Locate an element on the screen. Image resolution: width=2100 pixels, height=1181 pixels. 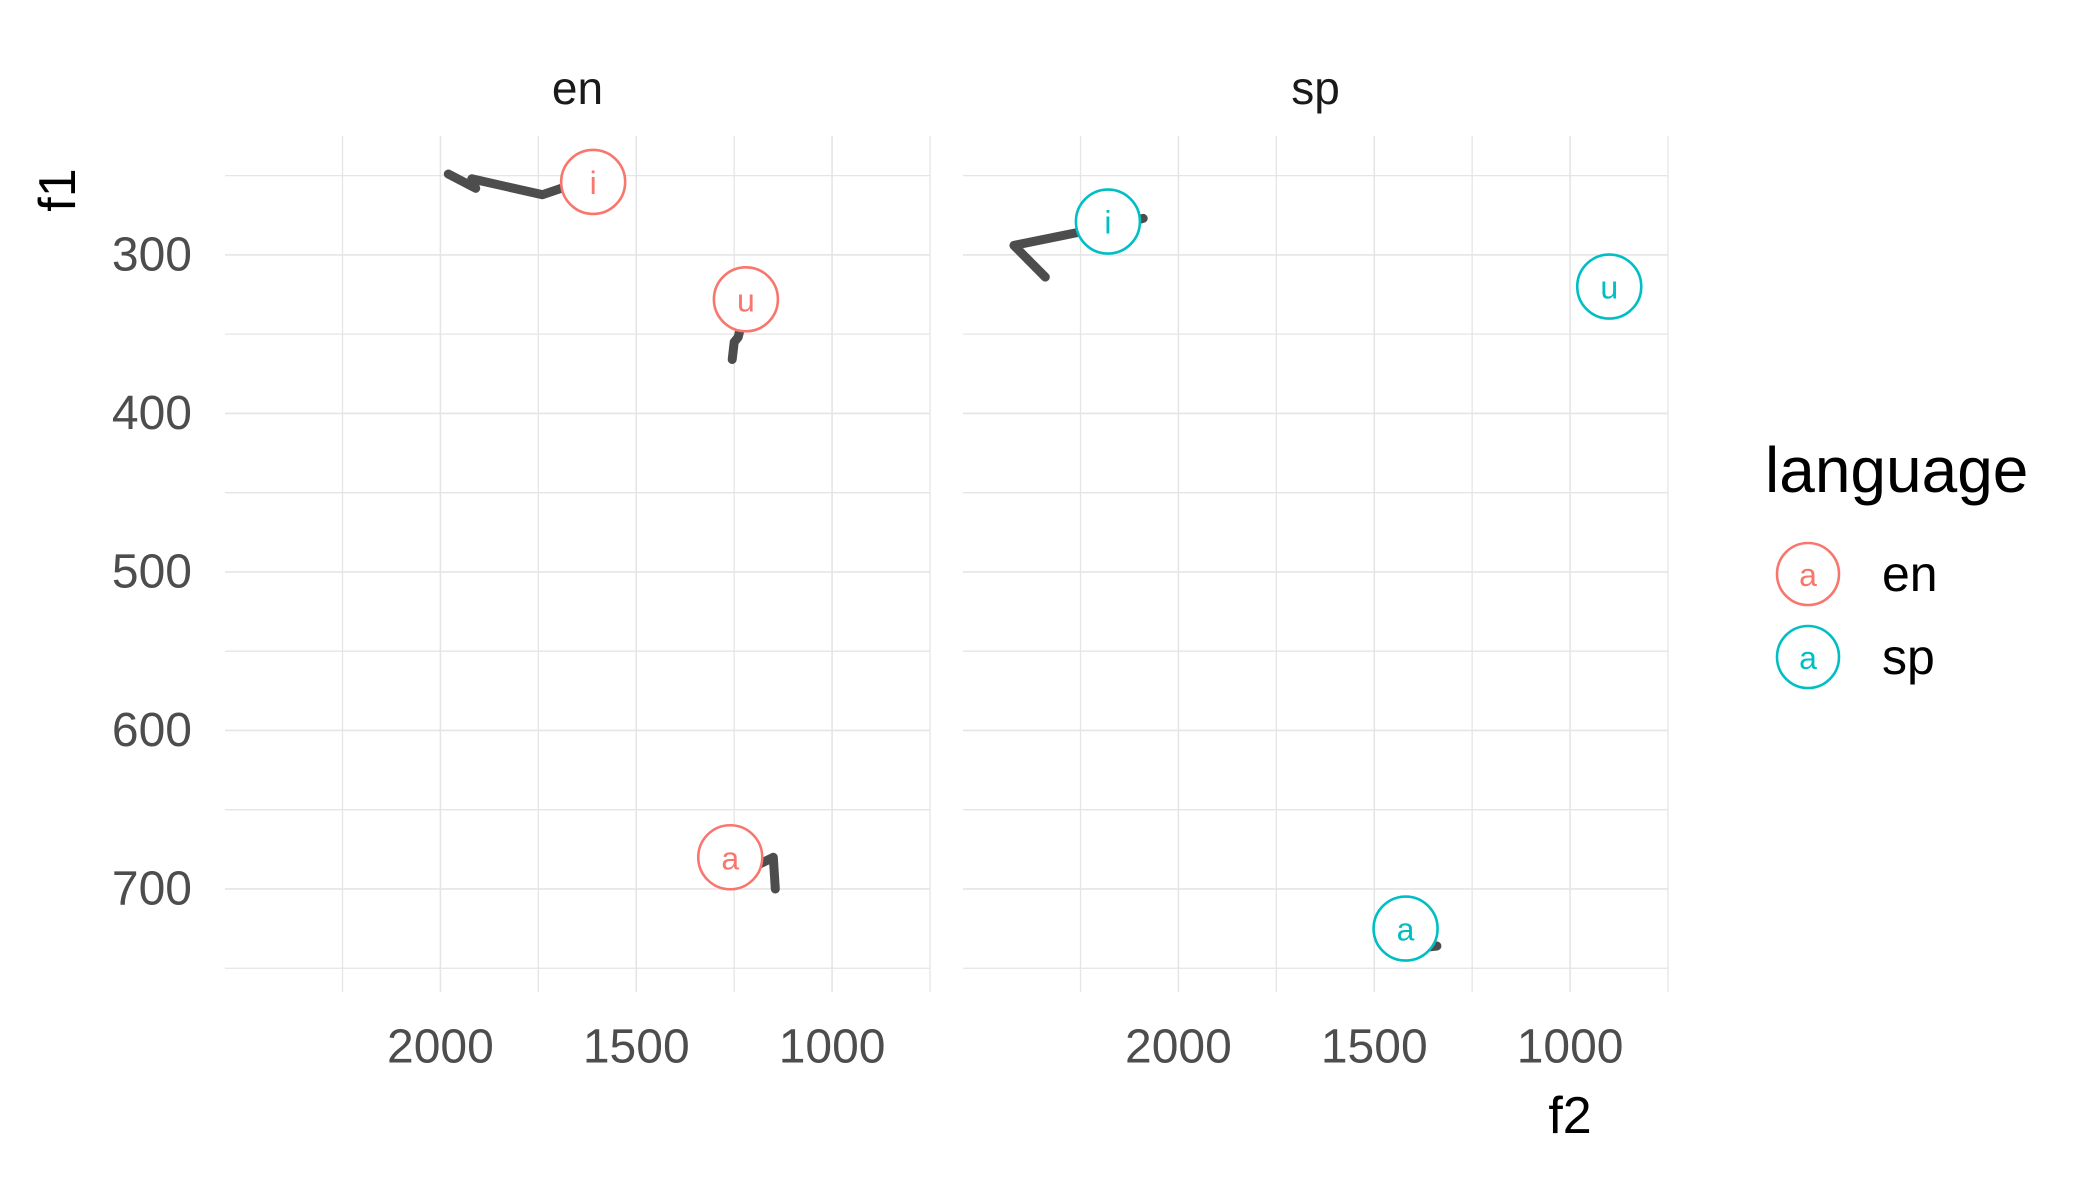
y-tick-label: 400 is located at coordinates (152, 413).